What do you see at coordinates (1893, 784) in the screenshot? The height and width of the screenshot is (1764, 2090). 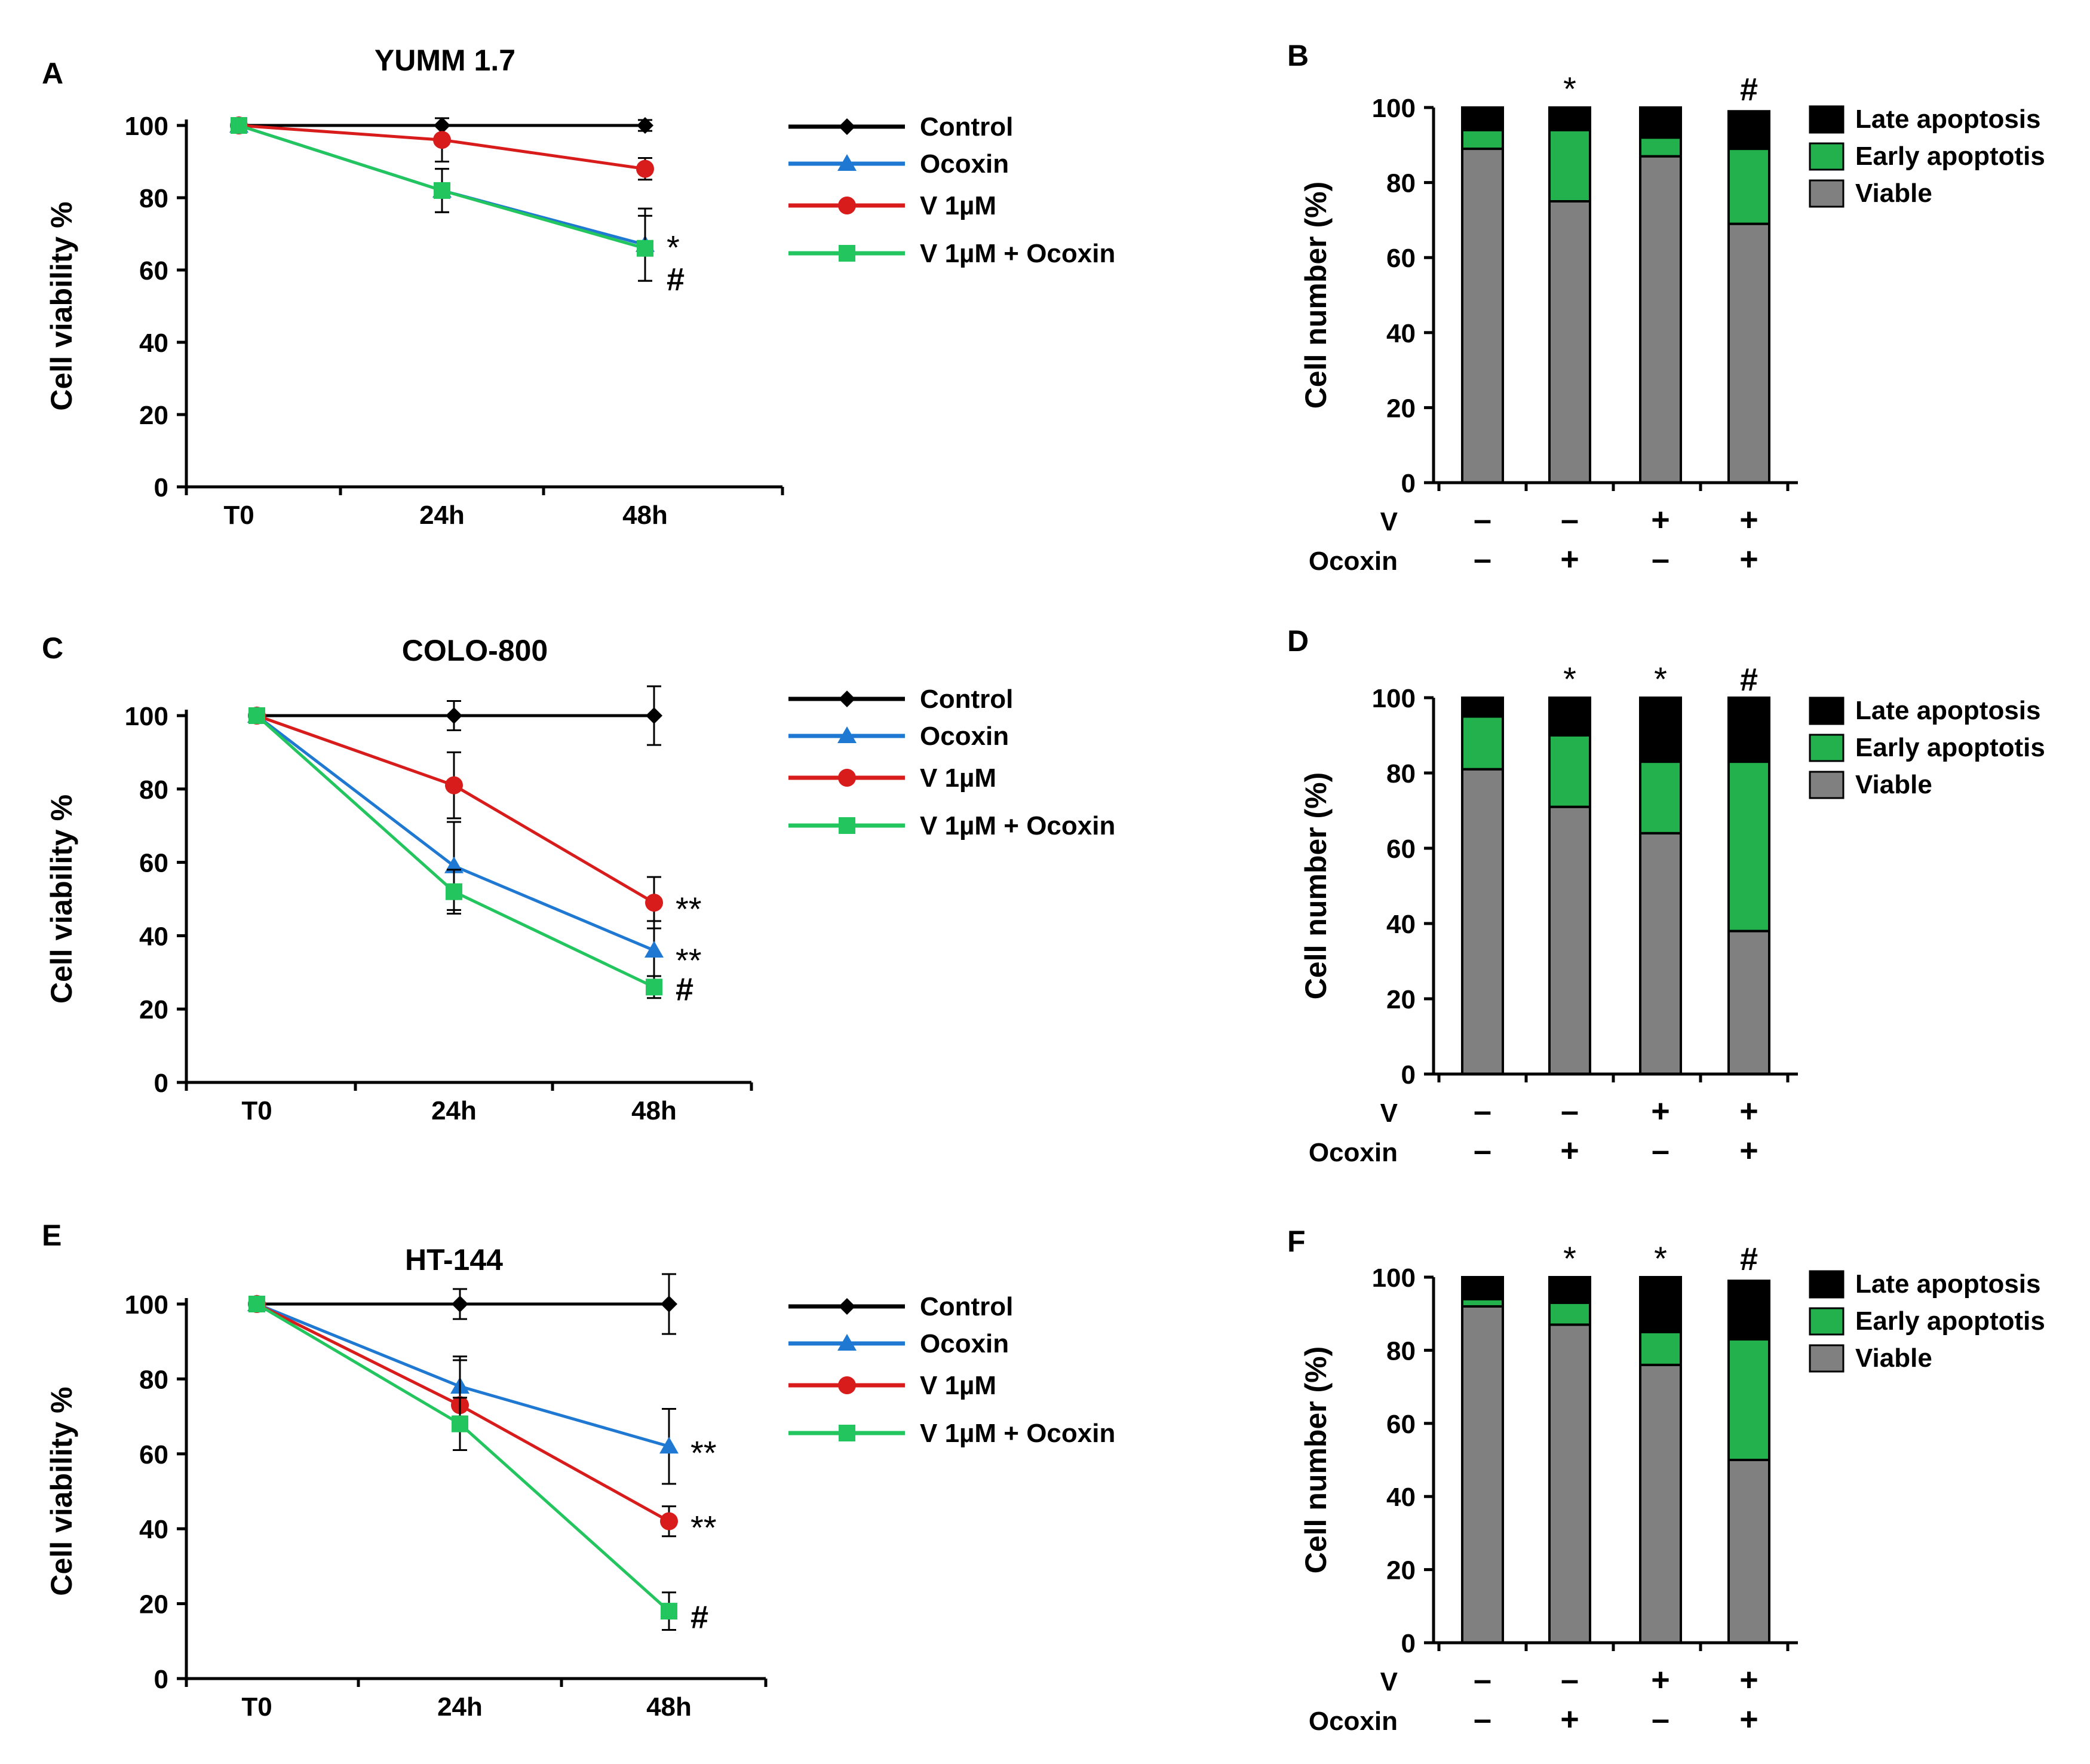 I see `panel-d-legend-label-viable: Viable` at bounding box center [1893, 784].